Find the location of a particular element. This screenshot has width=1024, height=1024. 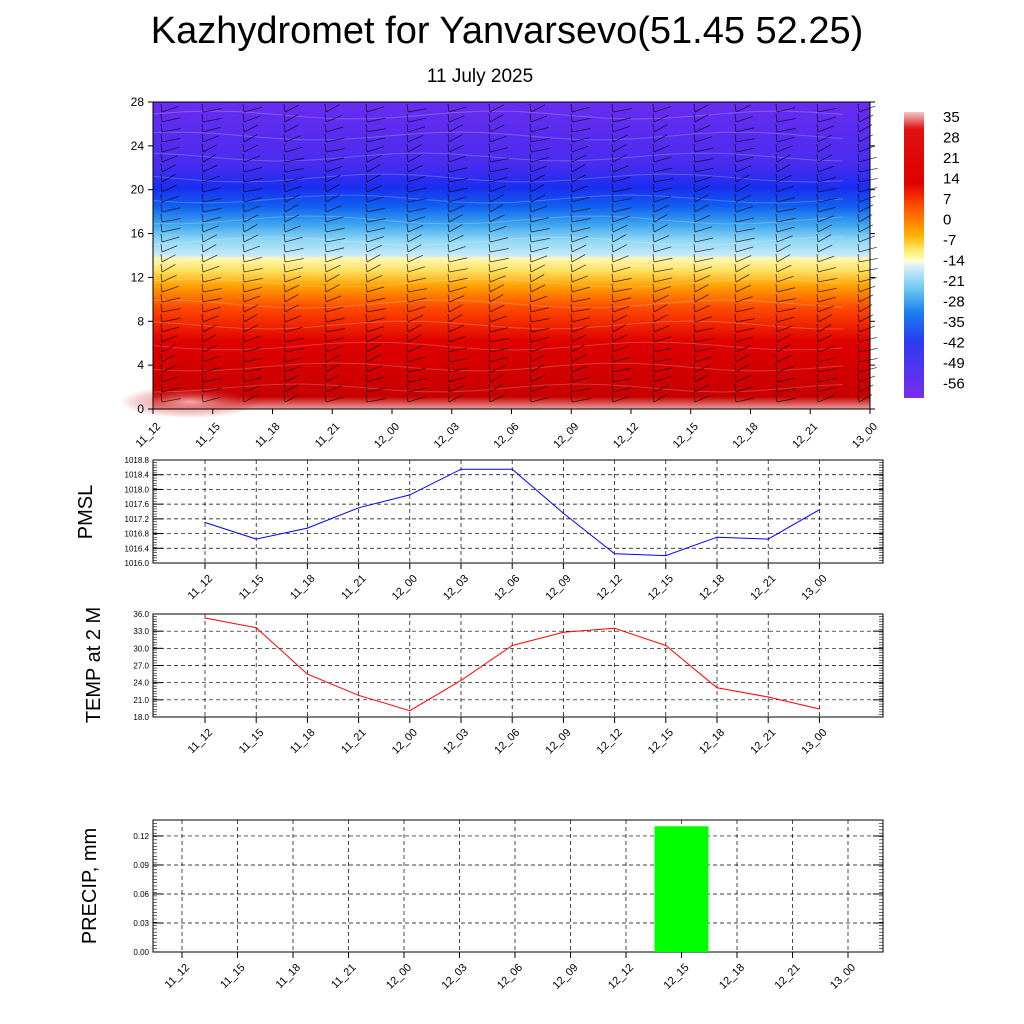

x-tick-label: 12_09 is located at coordinates (558, 742).